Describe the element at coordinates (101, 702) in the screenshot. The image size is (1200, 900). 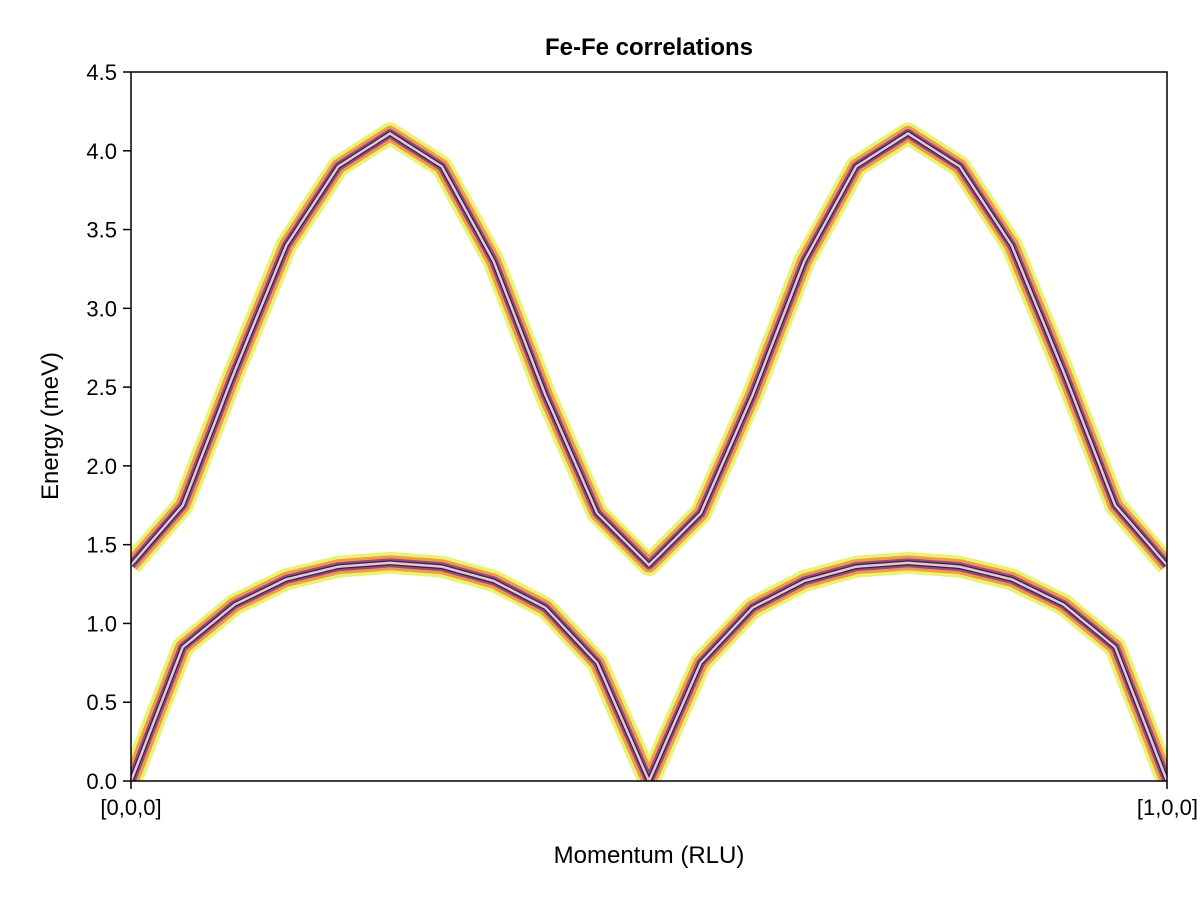
I see `y-tick-label-1: 0.5` at that location.